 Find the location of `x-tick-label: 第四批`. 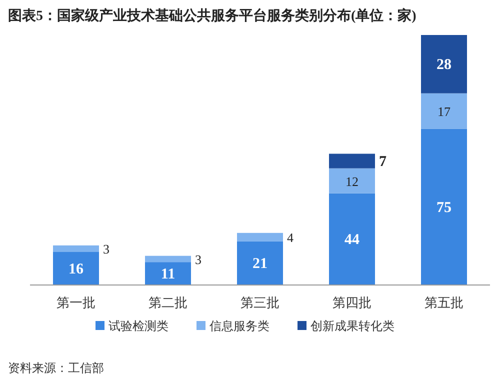

x-tick-label: 第四批 is located at coordinates (352, 302).